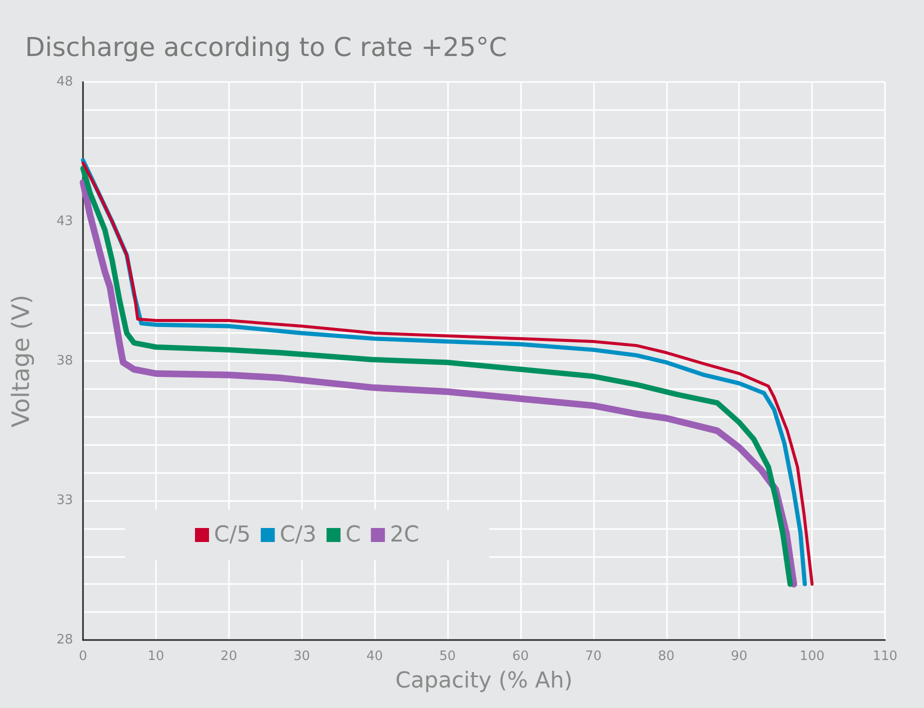 This screenshot has width=924, height=708. I want to click on x-tick-label: 70, so click(593, 656).